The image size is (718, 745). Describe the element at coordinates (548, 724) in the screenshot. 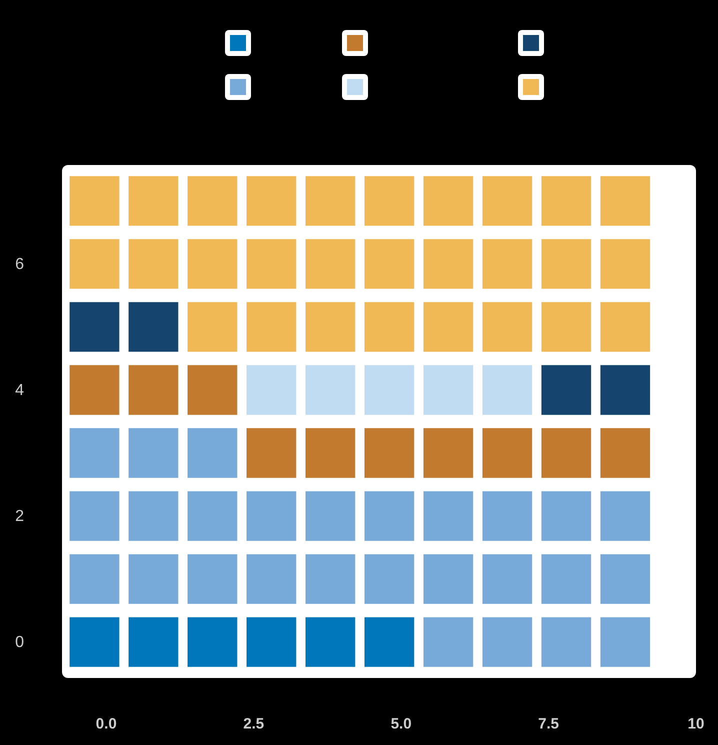

I see `x-tick-label: 7.5` at that location.